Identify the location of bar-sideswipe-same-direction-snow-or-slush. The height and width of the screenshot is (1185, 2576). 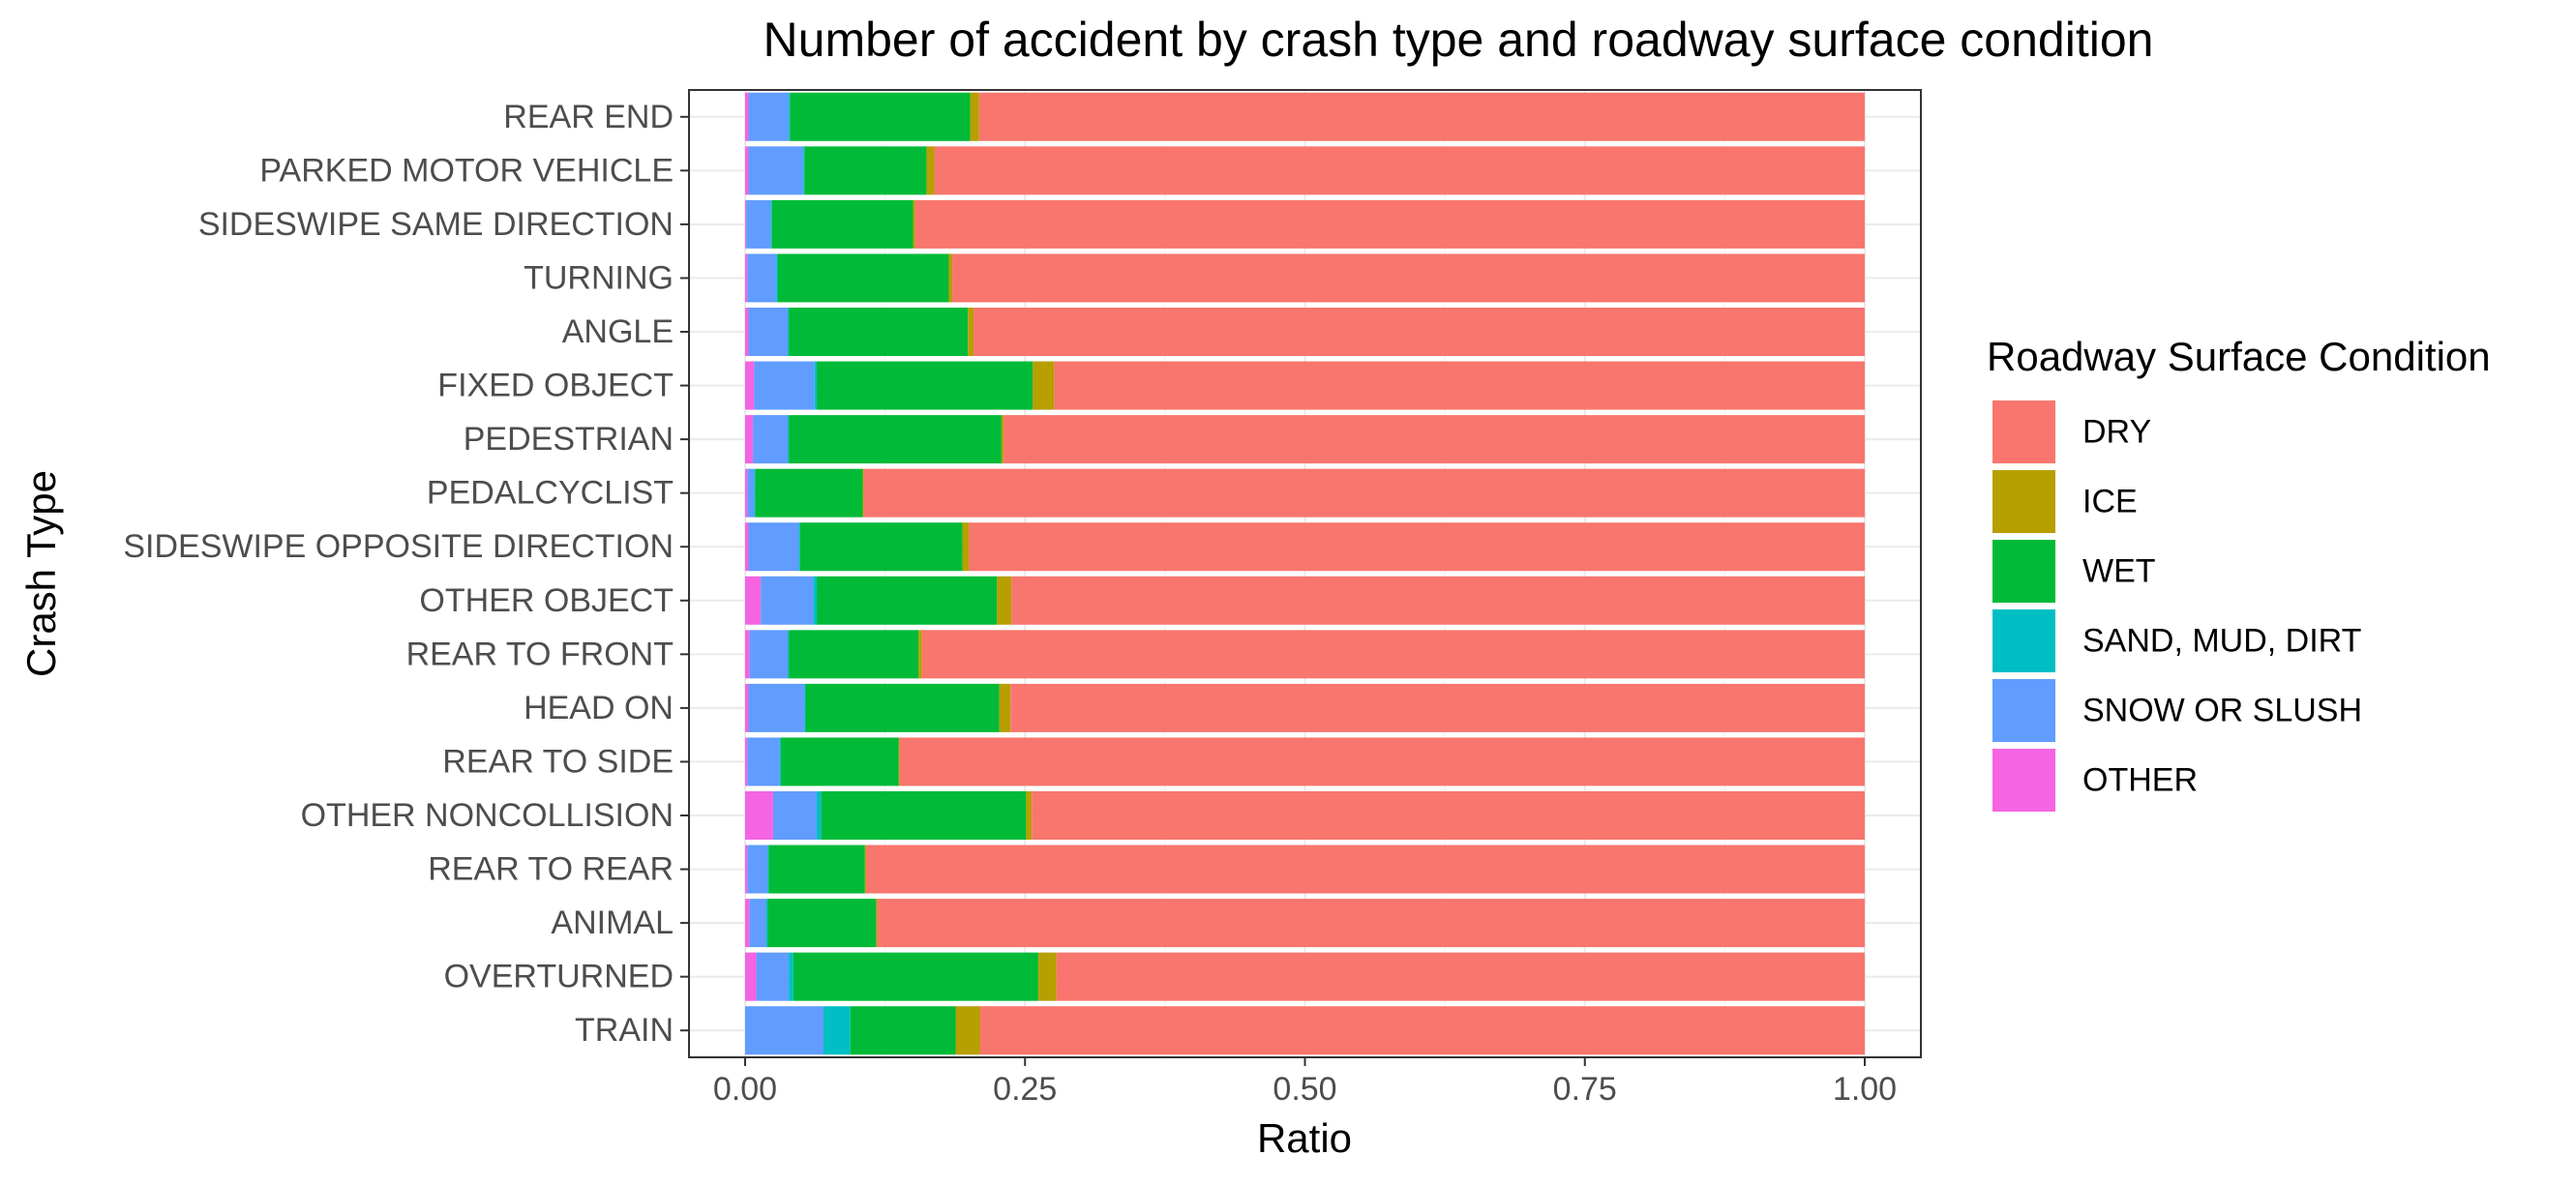
(758, 224).